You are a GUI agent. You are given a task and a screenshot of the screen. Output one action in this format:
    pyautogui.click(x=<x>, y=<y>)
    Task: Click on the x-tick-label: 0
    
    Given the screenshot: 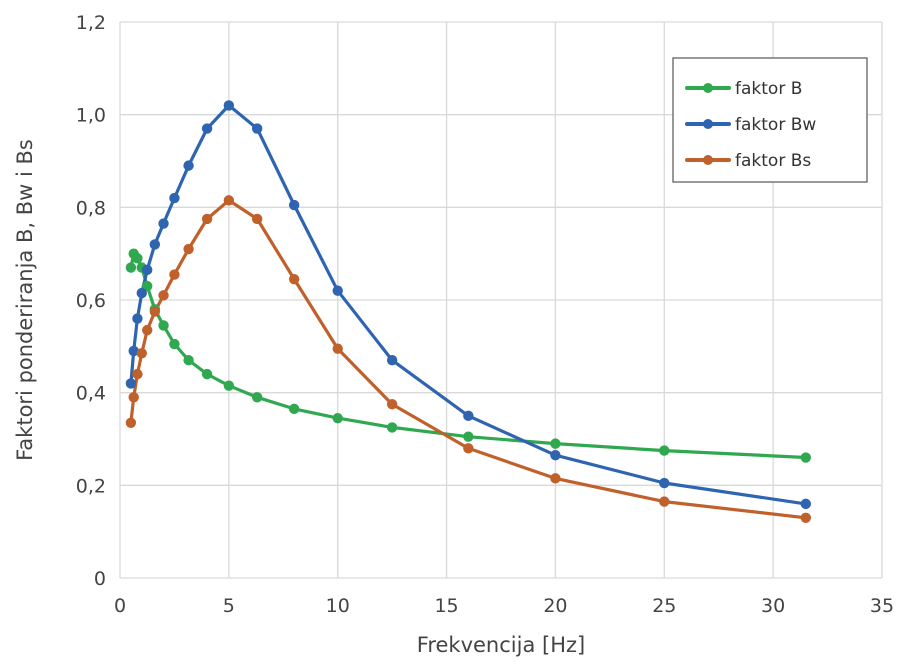 What is the action you would take?
    pyautogui.click(x=120, y=606)
    